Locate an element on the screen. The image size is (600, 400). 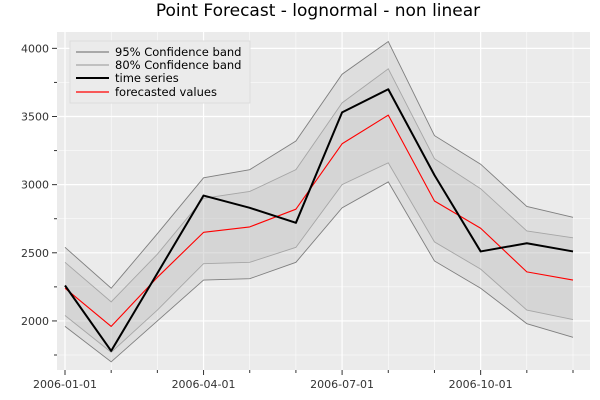
y-tick-label: 4000 is located at coordinates (35, 48).